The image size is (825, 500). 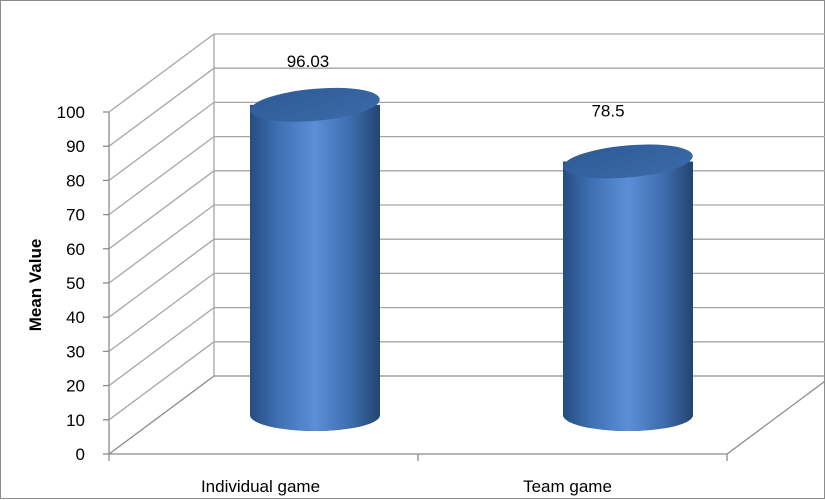 What do you see at coordinates (75, 283) in the screenshot?
I see `y-tick-label: 50` at bounding box center [75, 283].